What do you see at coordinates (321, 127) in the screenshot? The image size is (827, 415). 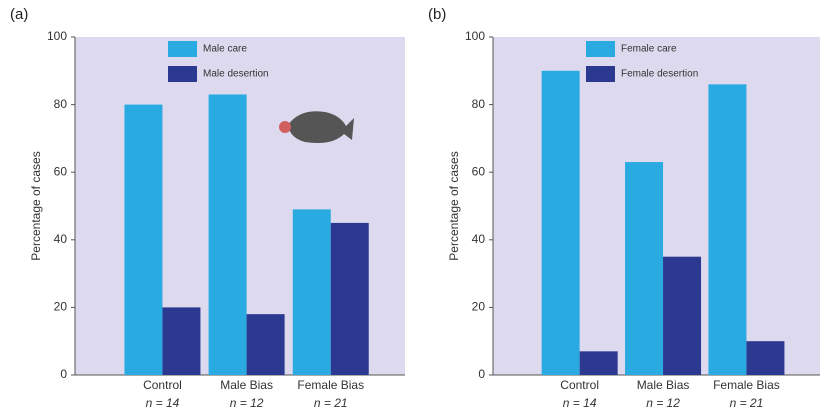 I see `fish-body` at bounding box center [321, 127].